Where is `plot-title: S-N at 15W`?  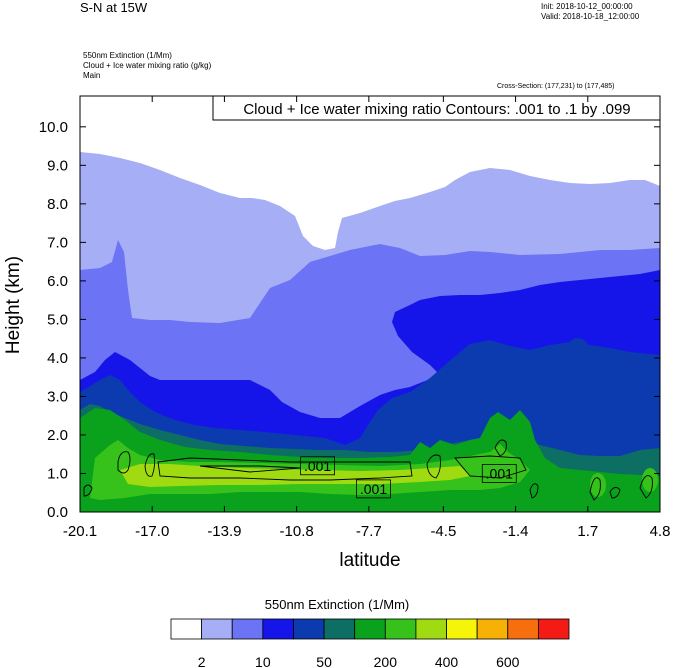
plot-title: S-N at 15W is located at coordinates (114, 7).